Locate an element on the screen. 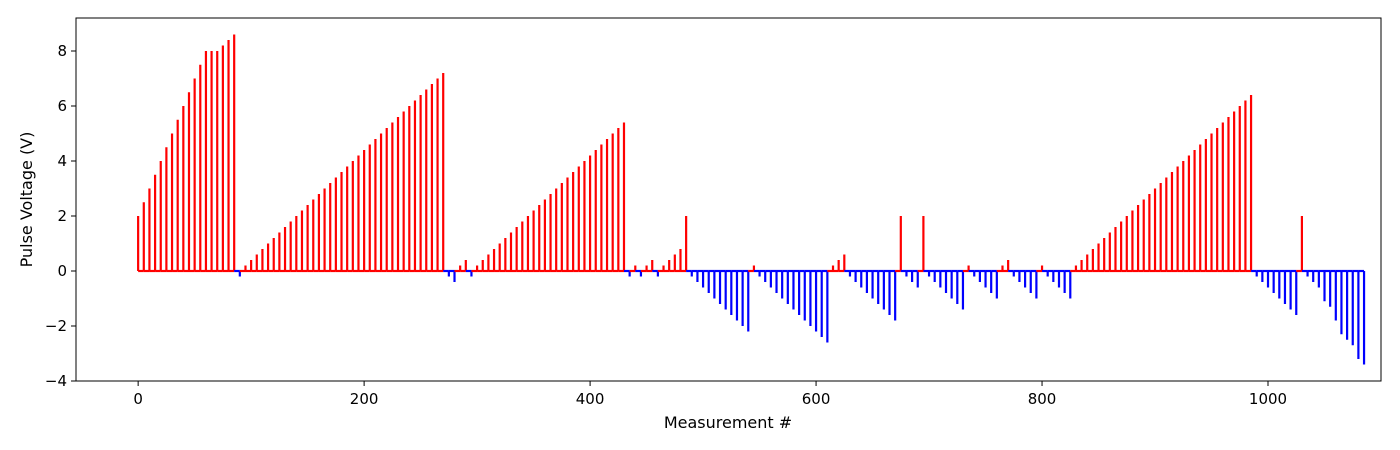 This screenshot has width=1400, height=450. y-tick-label: 8 is located at coordinates (62, 51).